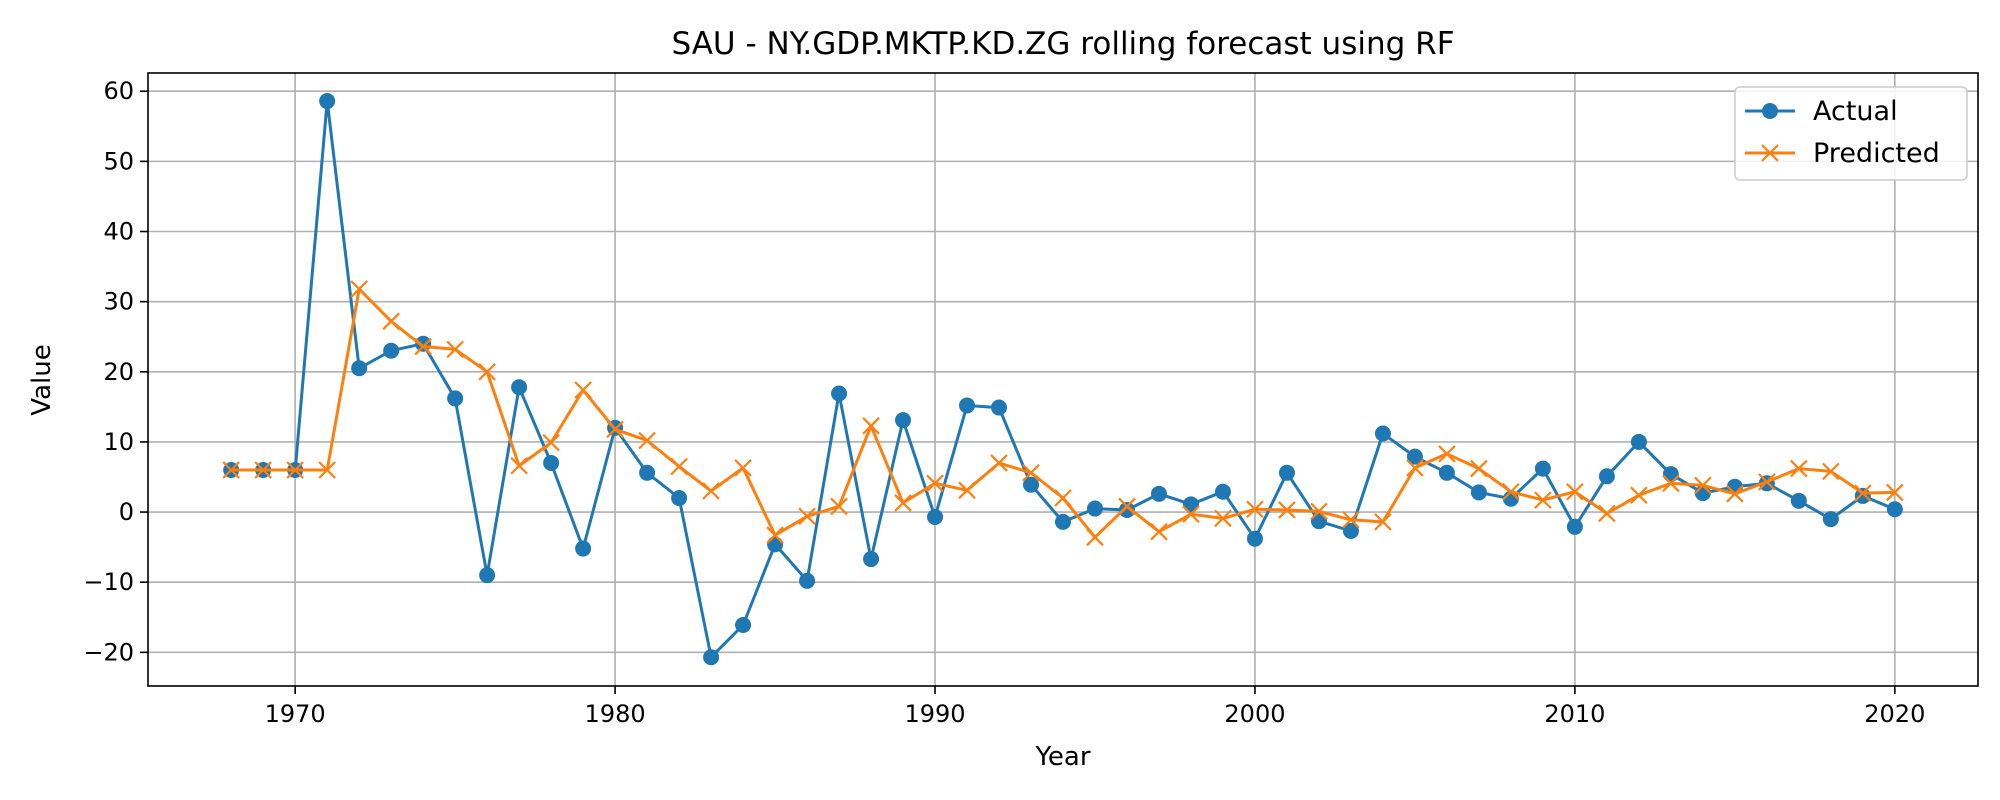 The width and height of the screenshot is (2000, 800). Describe the element at coordinates (118, 91) in the screenshot. I see `y-tick-label: 60` at that location.